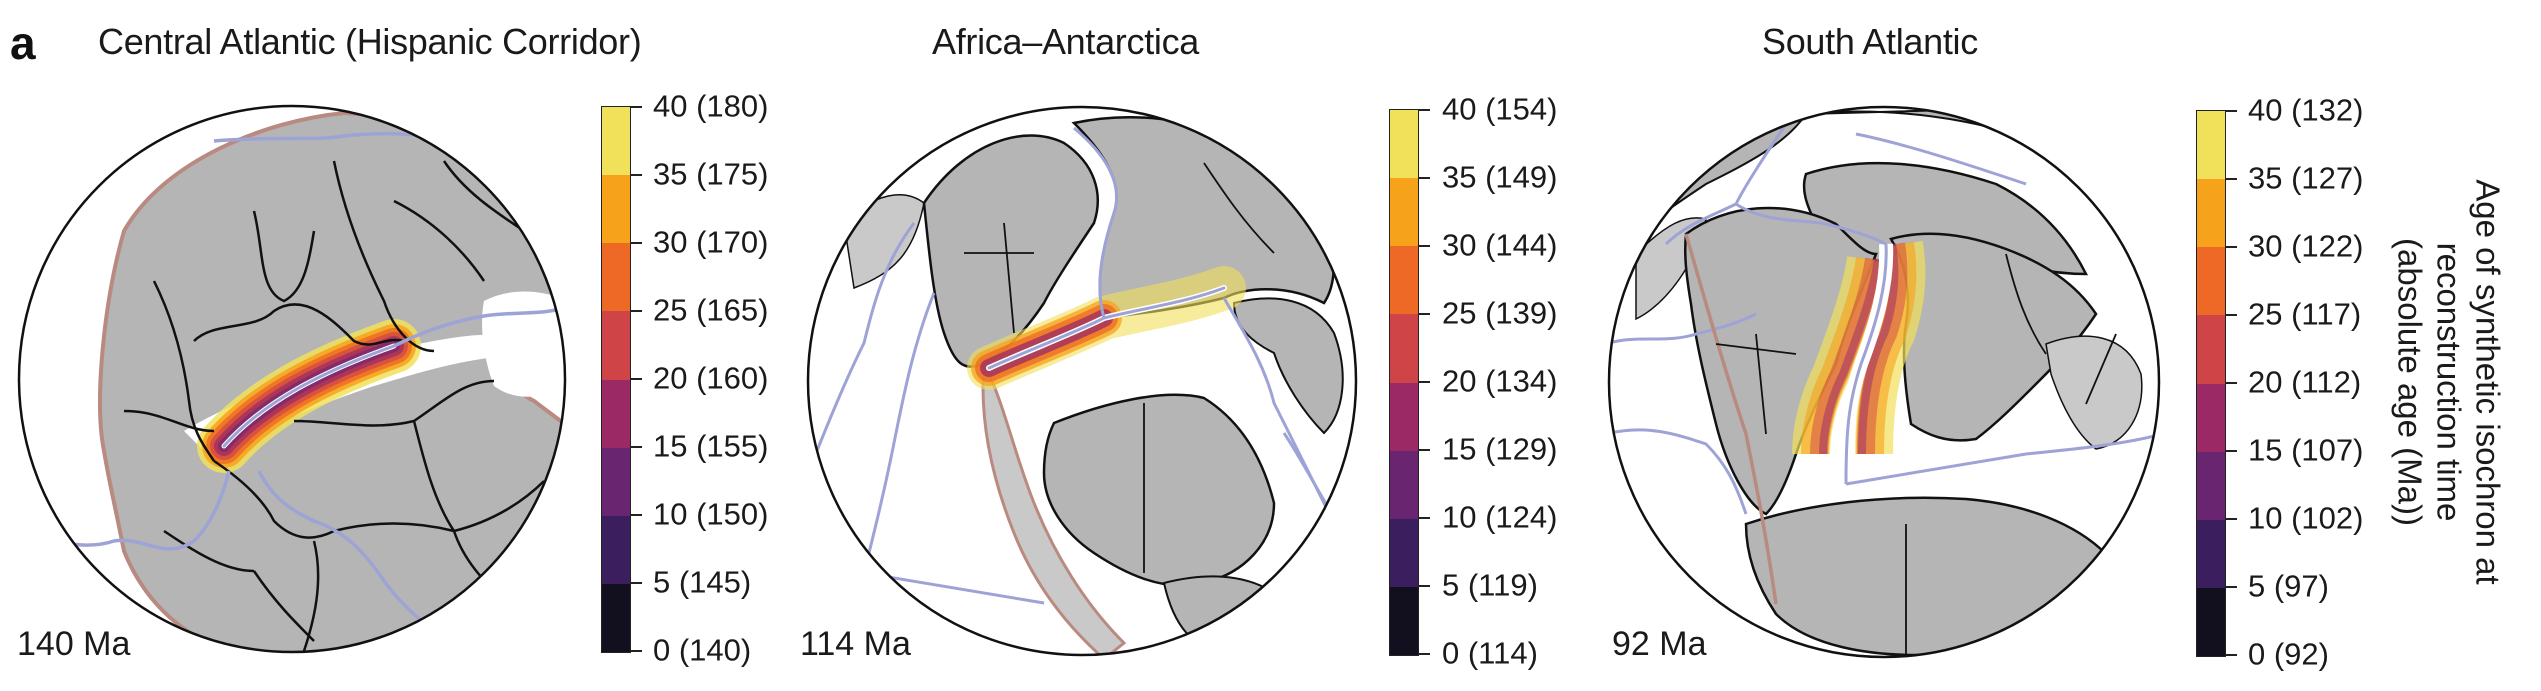 This screenshot has height=691, width=2541. Describe the element at coordinates (711, 310) in the screenshot. I see `colorbar-tick-label: 25 (165)` at that location.